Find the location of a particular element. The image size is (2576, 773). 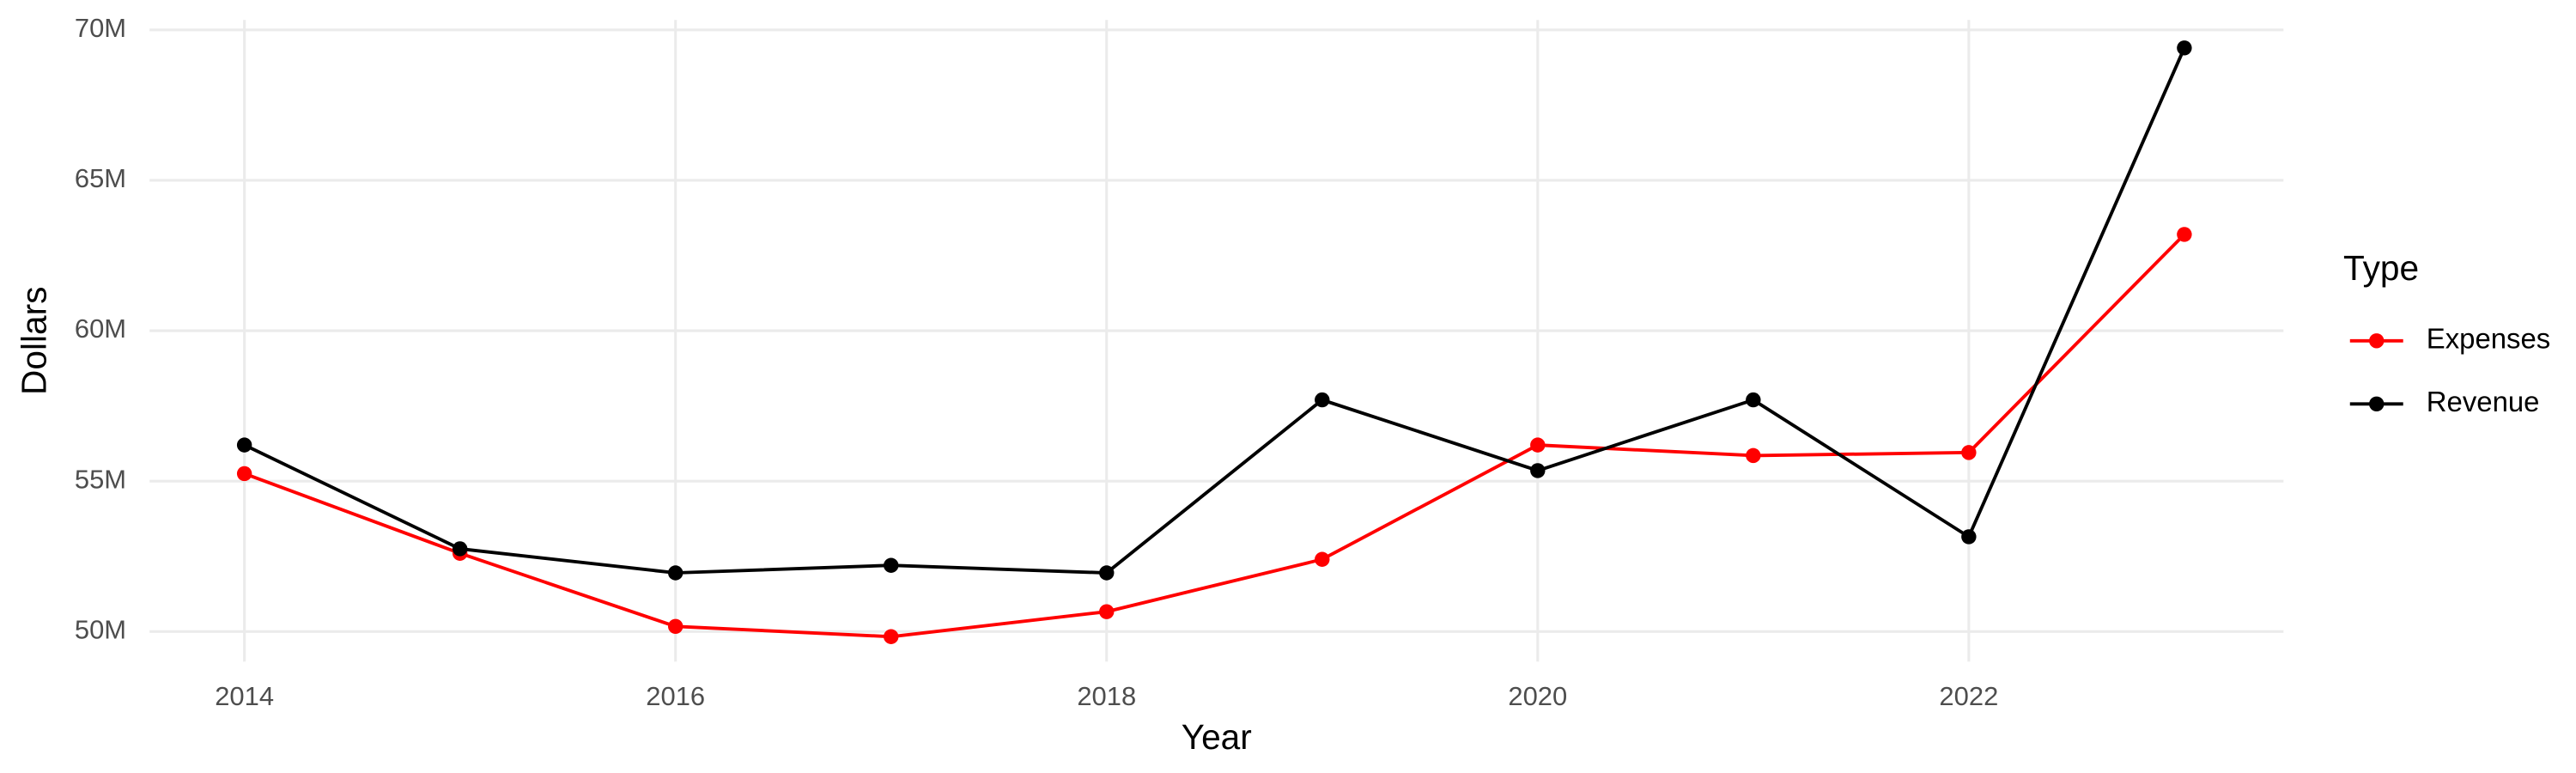

y-tick-label: 55M is located at coordinates (101, 479).